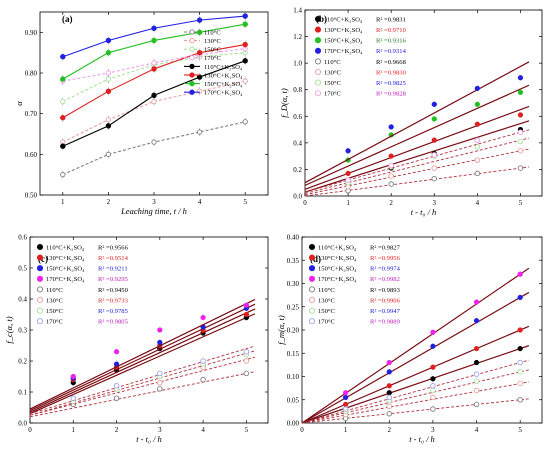 Image resolution: width=550 pixels, height=450 pixels. What do you see at coordinates (385, 269) in the screenshot?
I see `legend-r2: R² =0.9974` at bounding box center [385, 269].